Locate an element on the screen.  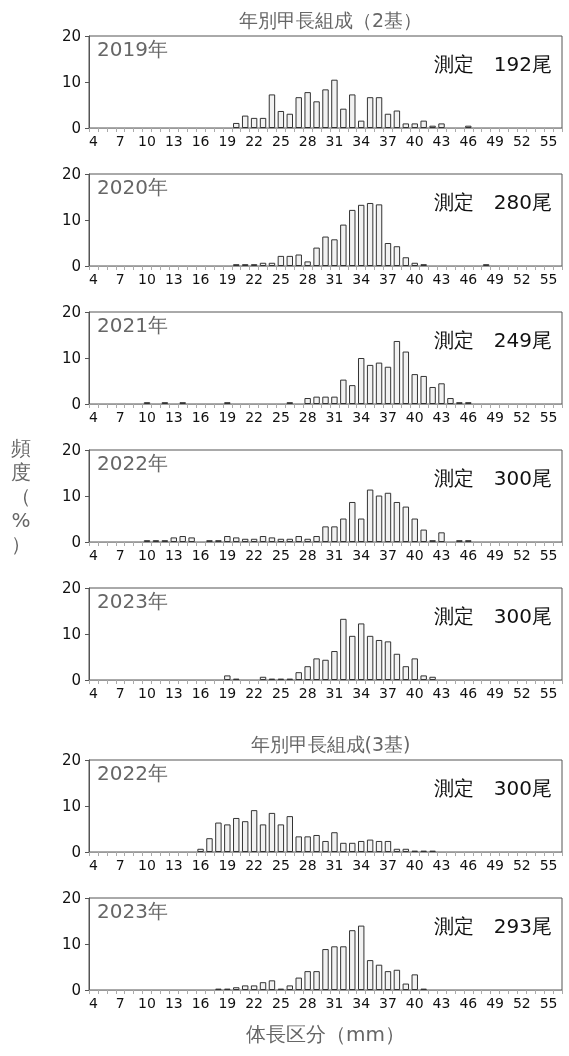
x-axis-title: 体長区分（mm） is located at coordinates (325, 1034).